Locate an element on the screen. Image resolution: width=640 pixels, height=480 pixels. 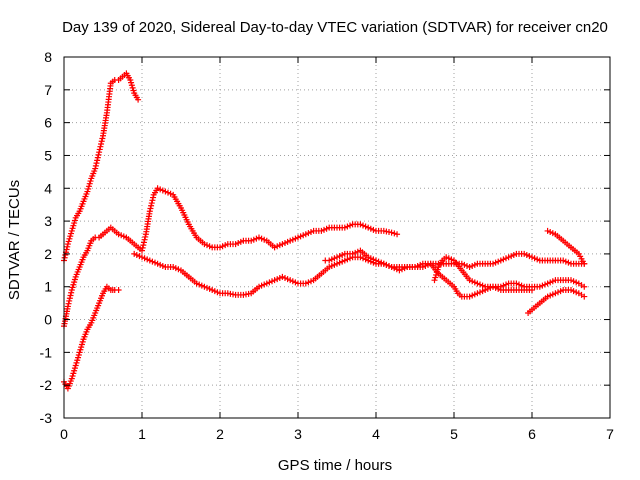
x-tick-label: 5 is located at coordinates (454, 434).